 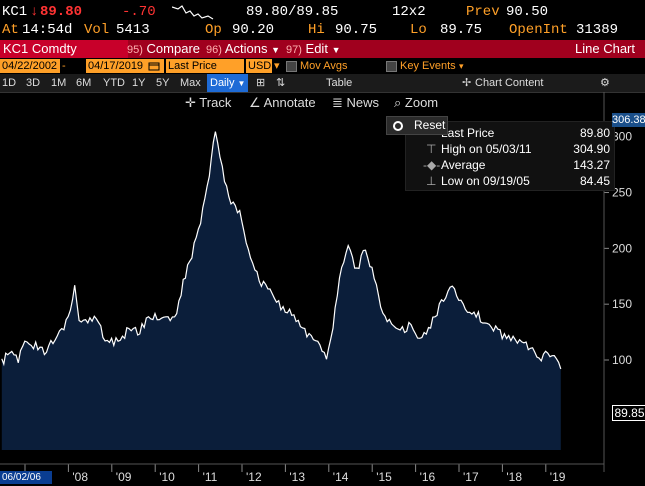 What do you see at coordinates (173, 48) in the screenshot?
I see `compare-label: Compare` at bounding box center [173, 48].